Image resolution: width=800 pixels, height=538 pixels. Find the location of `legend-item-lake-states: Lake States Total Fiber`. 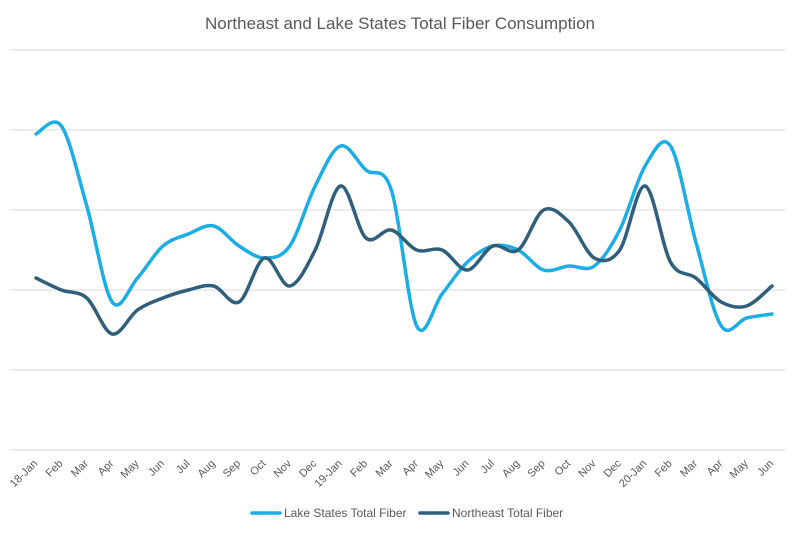

legend-item-lake-states: Lake States Total Fiber is located at coordinates (328, 513).